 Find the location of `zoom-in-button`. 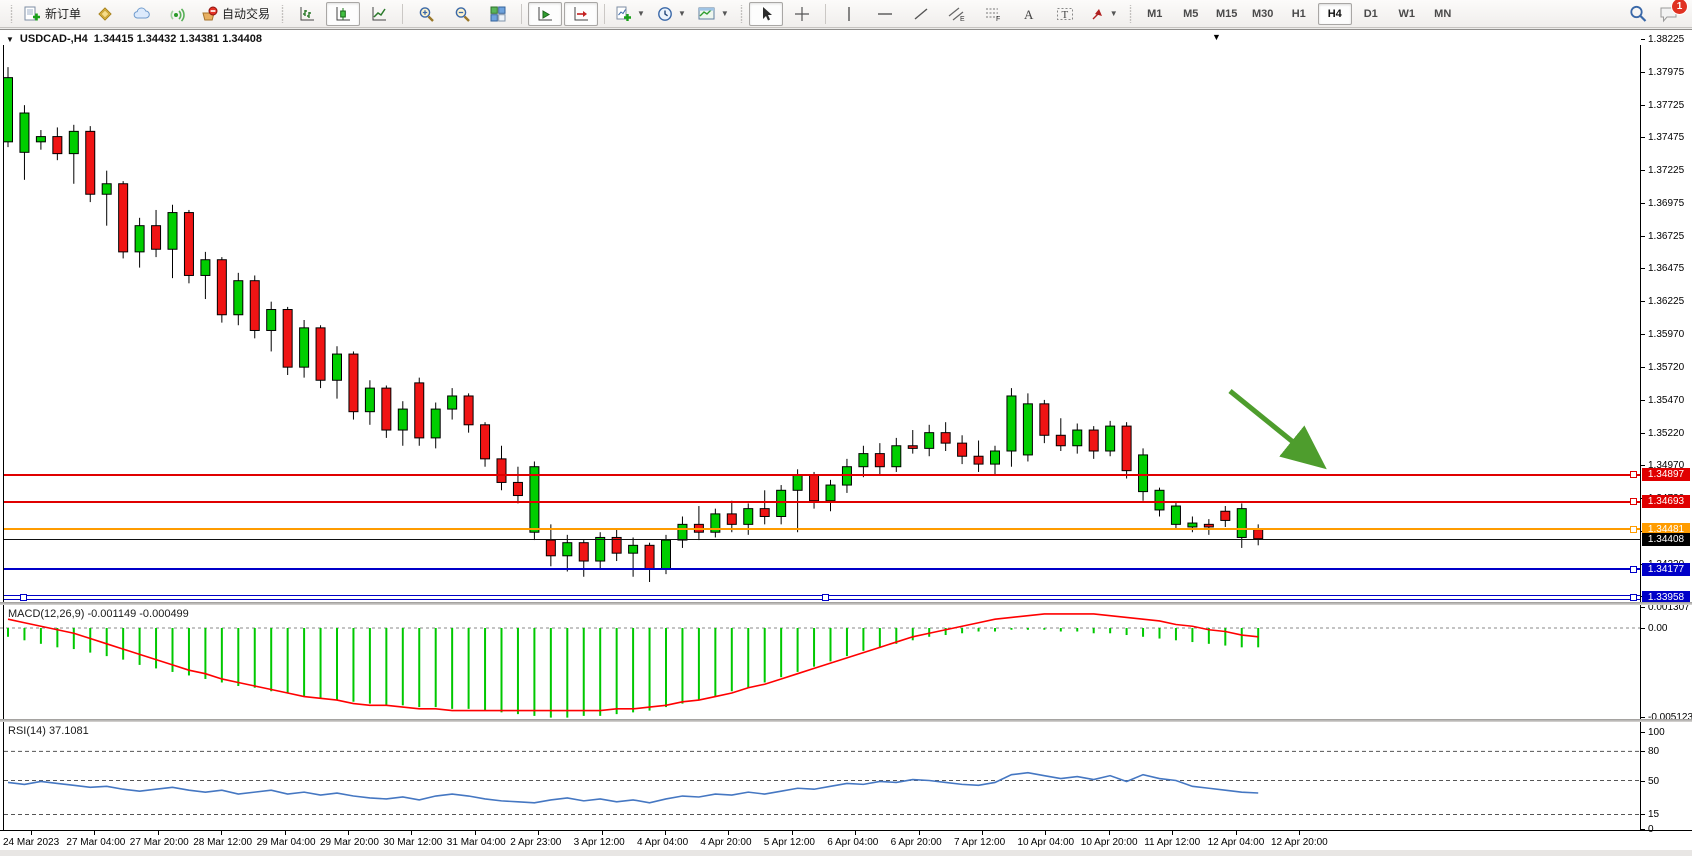

zoom-in-button is located at coordinates (426, 14).